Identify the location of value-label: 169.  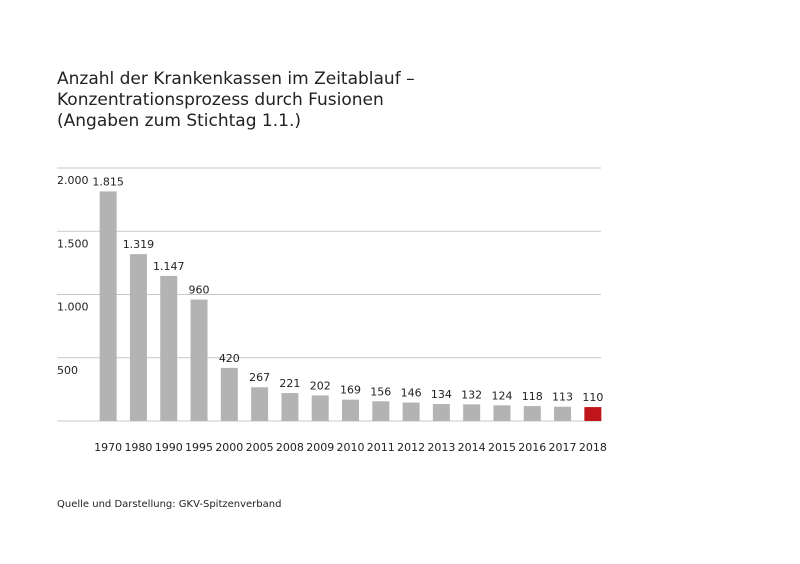
(350, 390).